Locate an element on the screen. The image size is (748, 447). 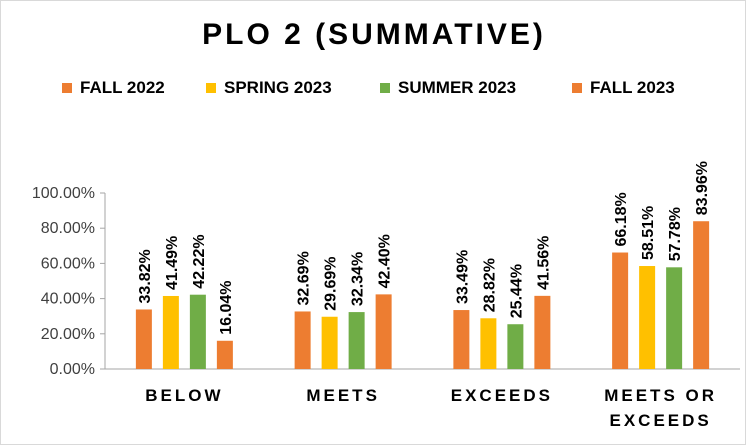
x-tick-label: BELOW is located at coordinates (184, 395).